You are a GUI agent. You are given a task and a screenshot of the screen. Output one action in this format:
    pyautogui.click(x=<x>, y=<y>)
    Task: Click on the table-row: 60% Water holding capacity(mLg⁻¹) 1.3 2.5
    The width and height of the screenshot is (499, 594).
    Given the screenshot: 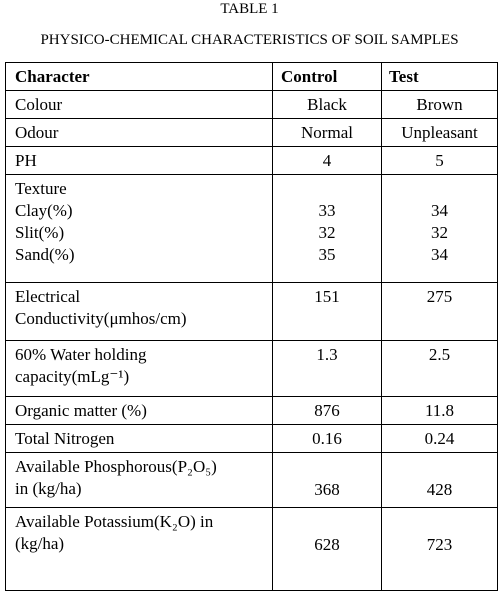 What is the action you would take?
    pyautogui.click(x=251, y=368)
    